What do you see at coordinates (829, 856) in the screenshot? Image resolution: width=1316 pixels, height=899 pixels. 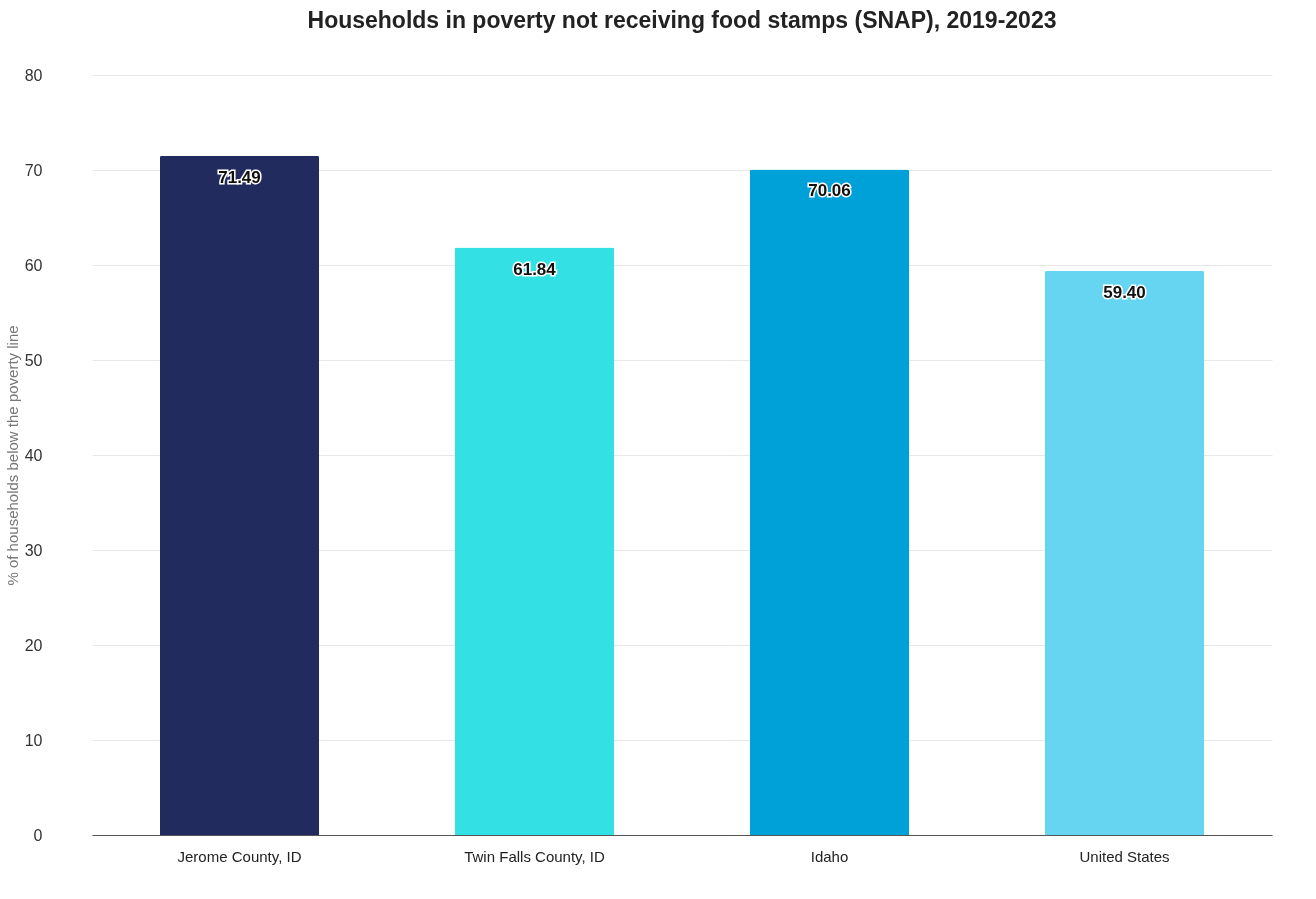 I see `x-tick-label: Idaho` at bounding box center [829, 856].